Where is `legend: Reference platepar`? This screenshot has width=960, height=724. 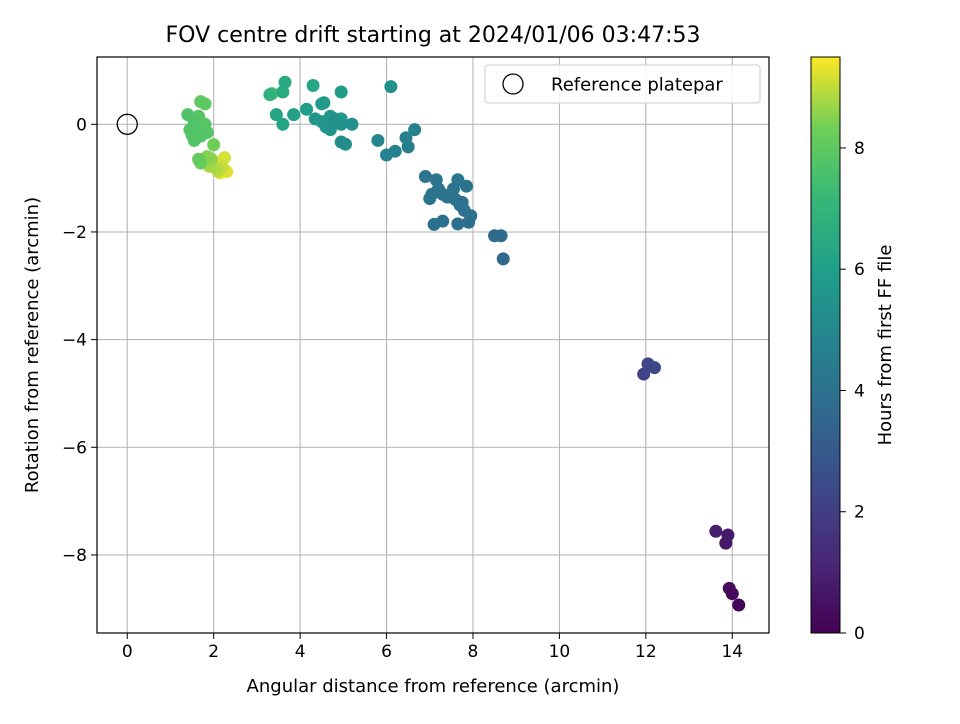 legend: Reference platepar is located at coordinates (622, 84).